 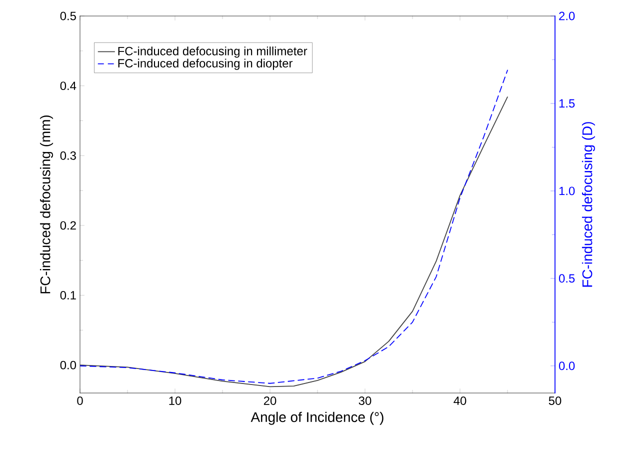 What do you see at coordinates (566, 366) in the screenshot?
I see `y2-tick-label: 0.0` at bounding box center [566, 366].